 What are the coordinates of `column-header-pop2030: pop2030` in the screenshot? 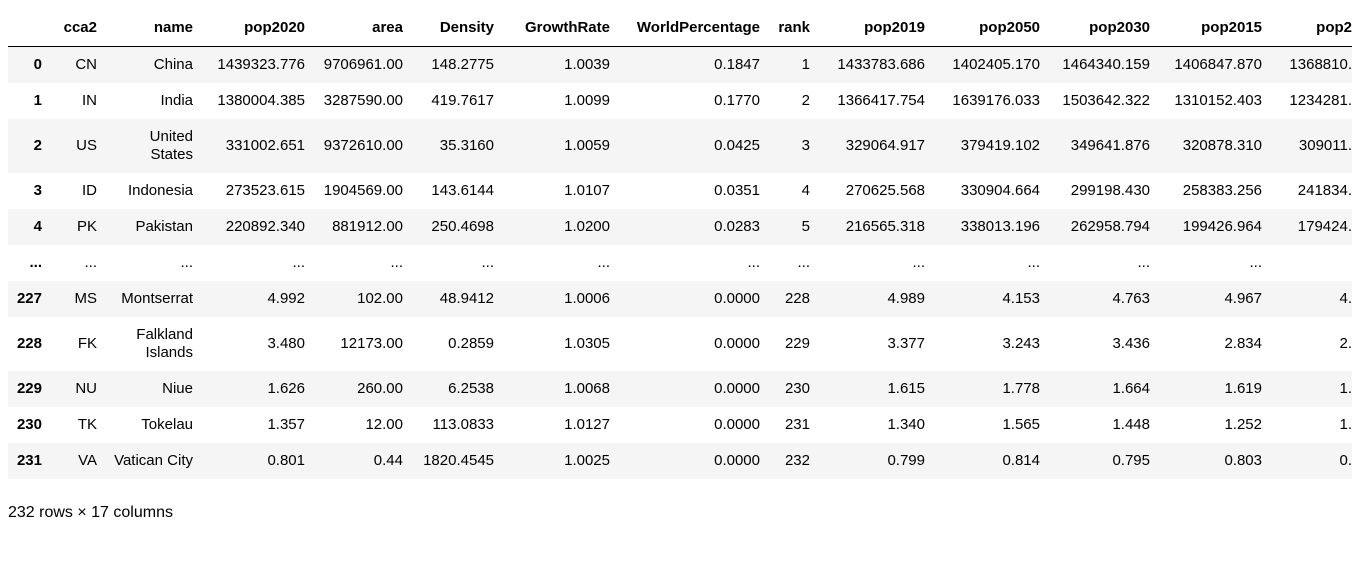 It's located at (1095, 28).